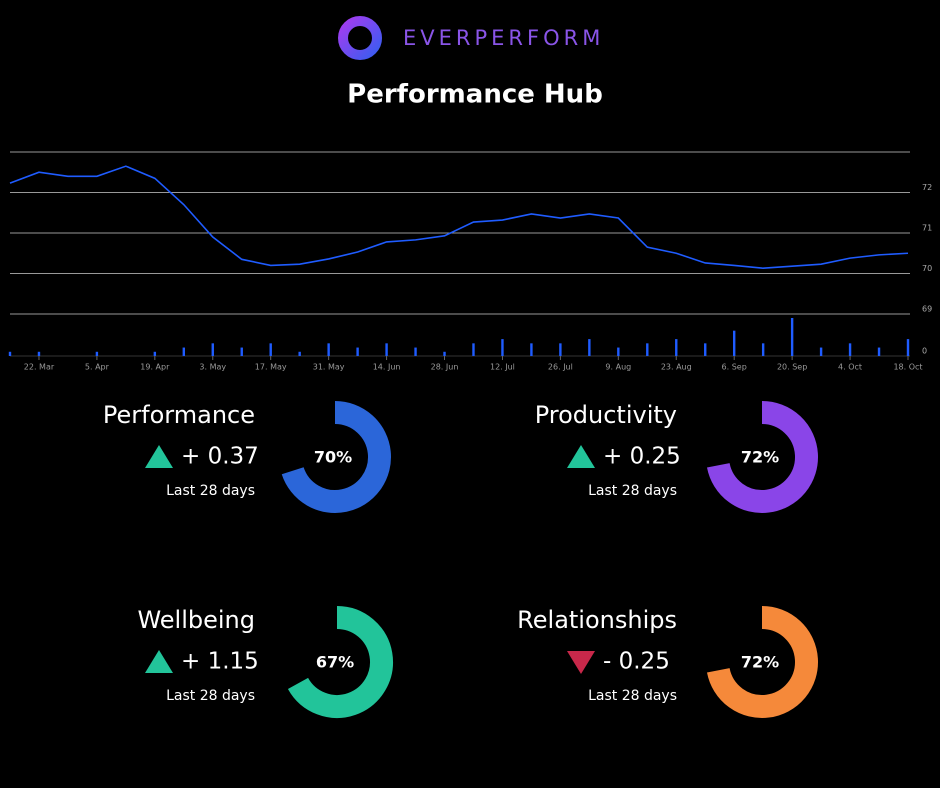  I want to click on card-change: + 0.25, so click(642, 457).